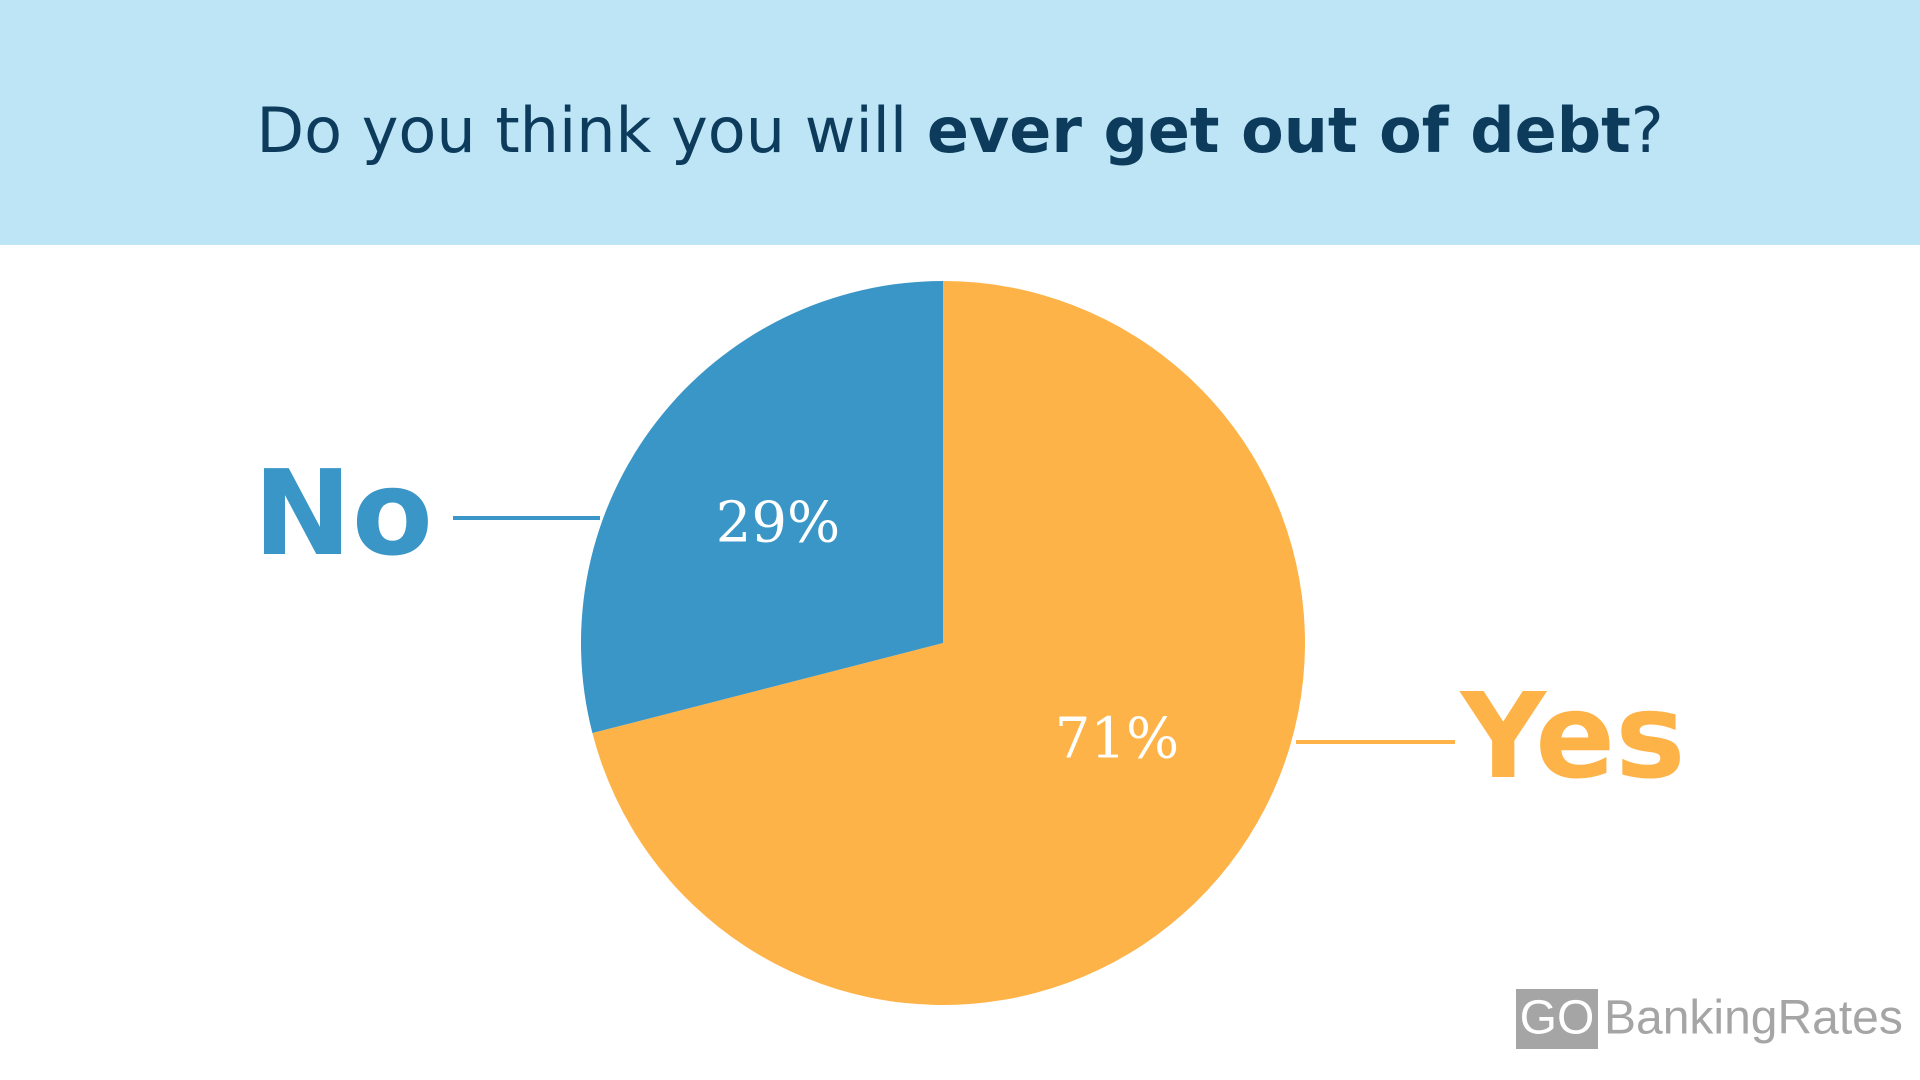 This screenshot has height=1080, width=1920. What do you see at coordinates (1279, 130) in the screenshot?
I see `title-part-bold: ever get out of debt` at bounding box center [1279, 130].